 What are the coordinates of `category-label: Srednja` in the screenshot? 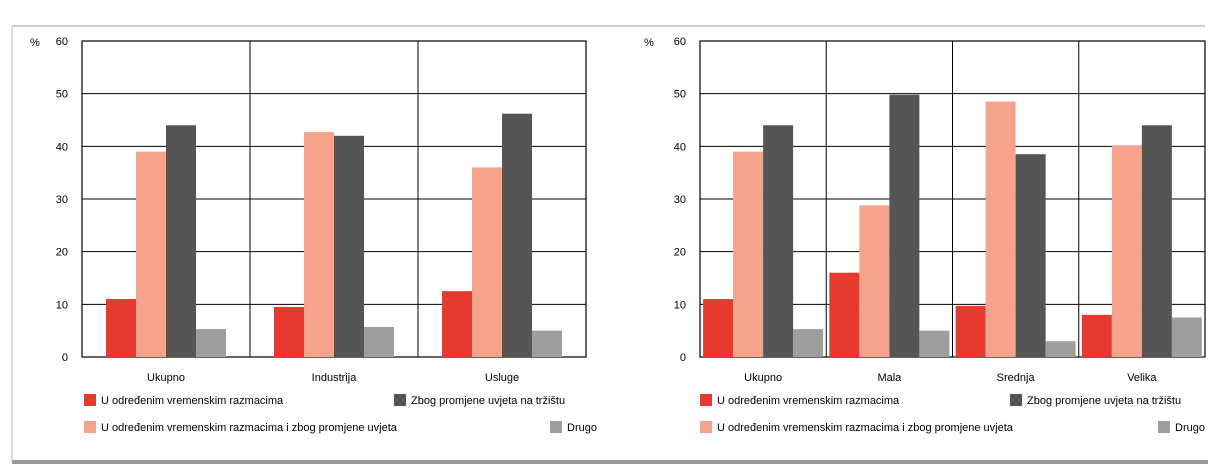 It's located at (1016, 378).